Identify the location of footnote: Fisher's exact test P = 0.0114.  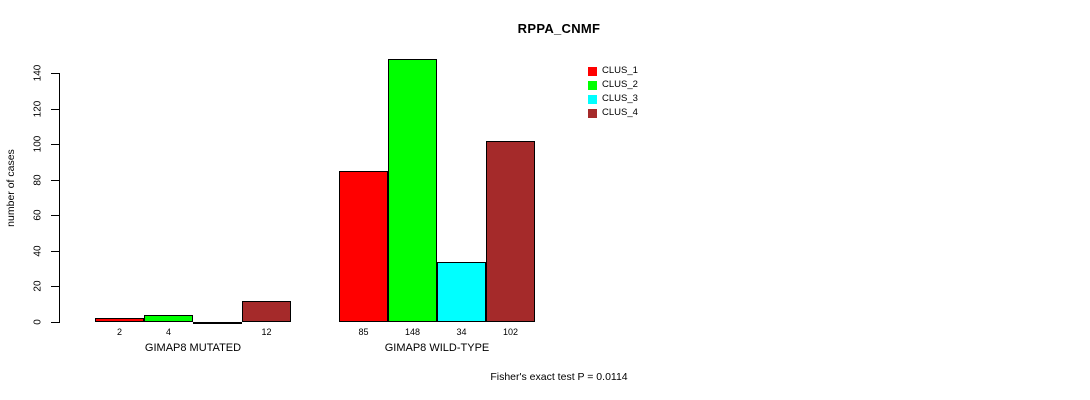
(559, 377).